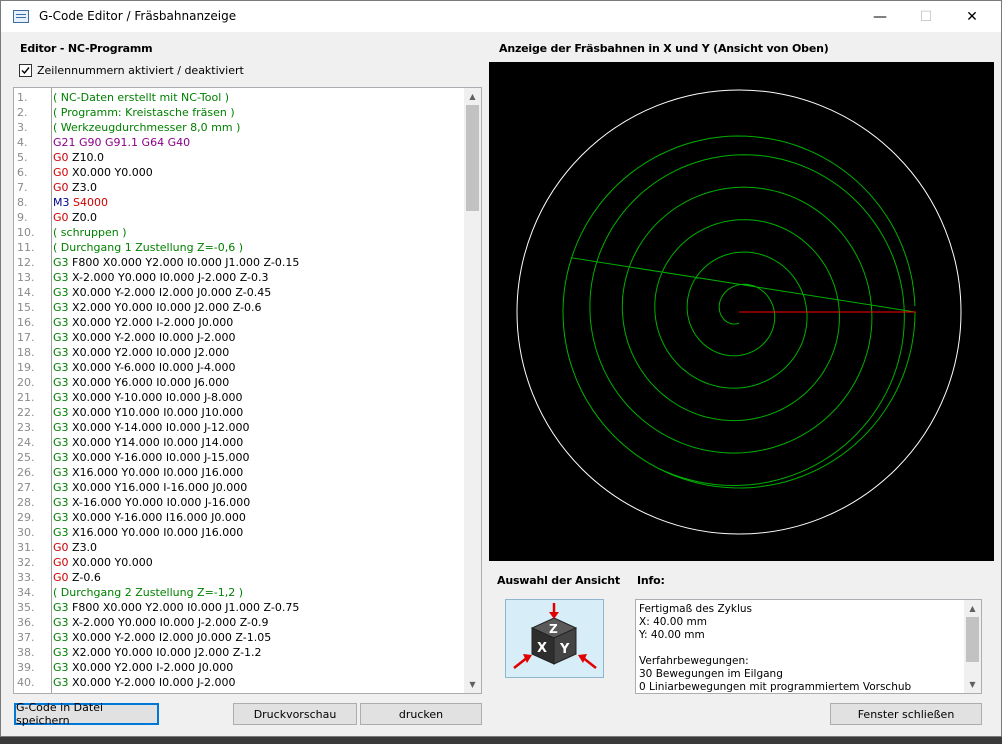 Image resolution: width=1002 pixels, height=744 pixels. What do you see at coordinates (86, 714) in the screenshot?
I see `save-gcode-button: G-Code in Datei speichern` at bounding box center [86, 714].